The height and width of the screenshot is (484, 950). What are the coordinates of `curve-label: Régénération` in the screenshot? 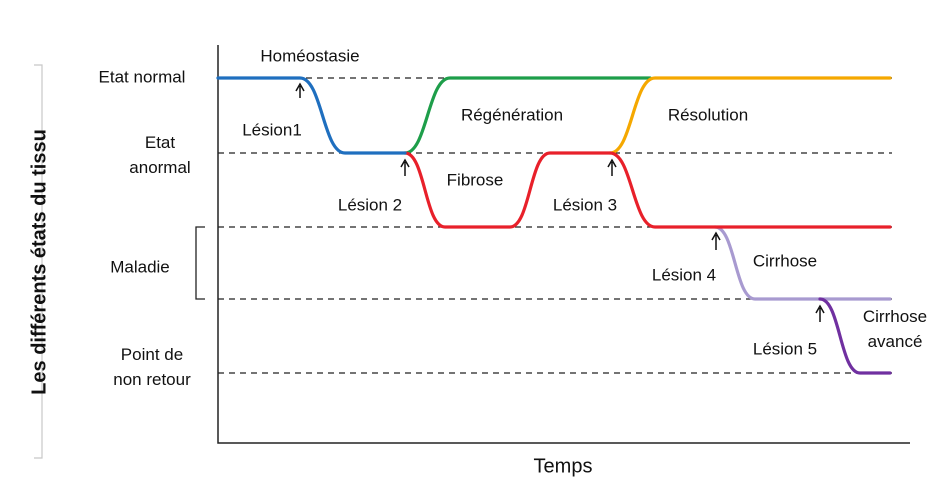 It's located at (512, 114).